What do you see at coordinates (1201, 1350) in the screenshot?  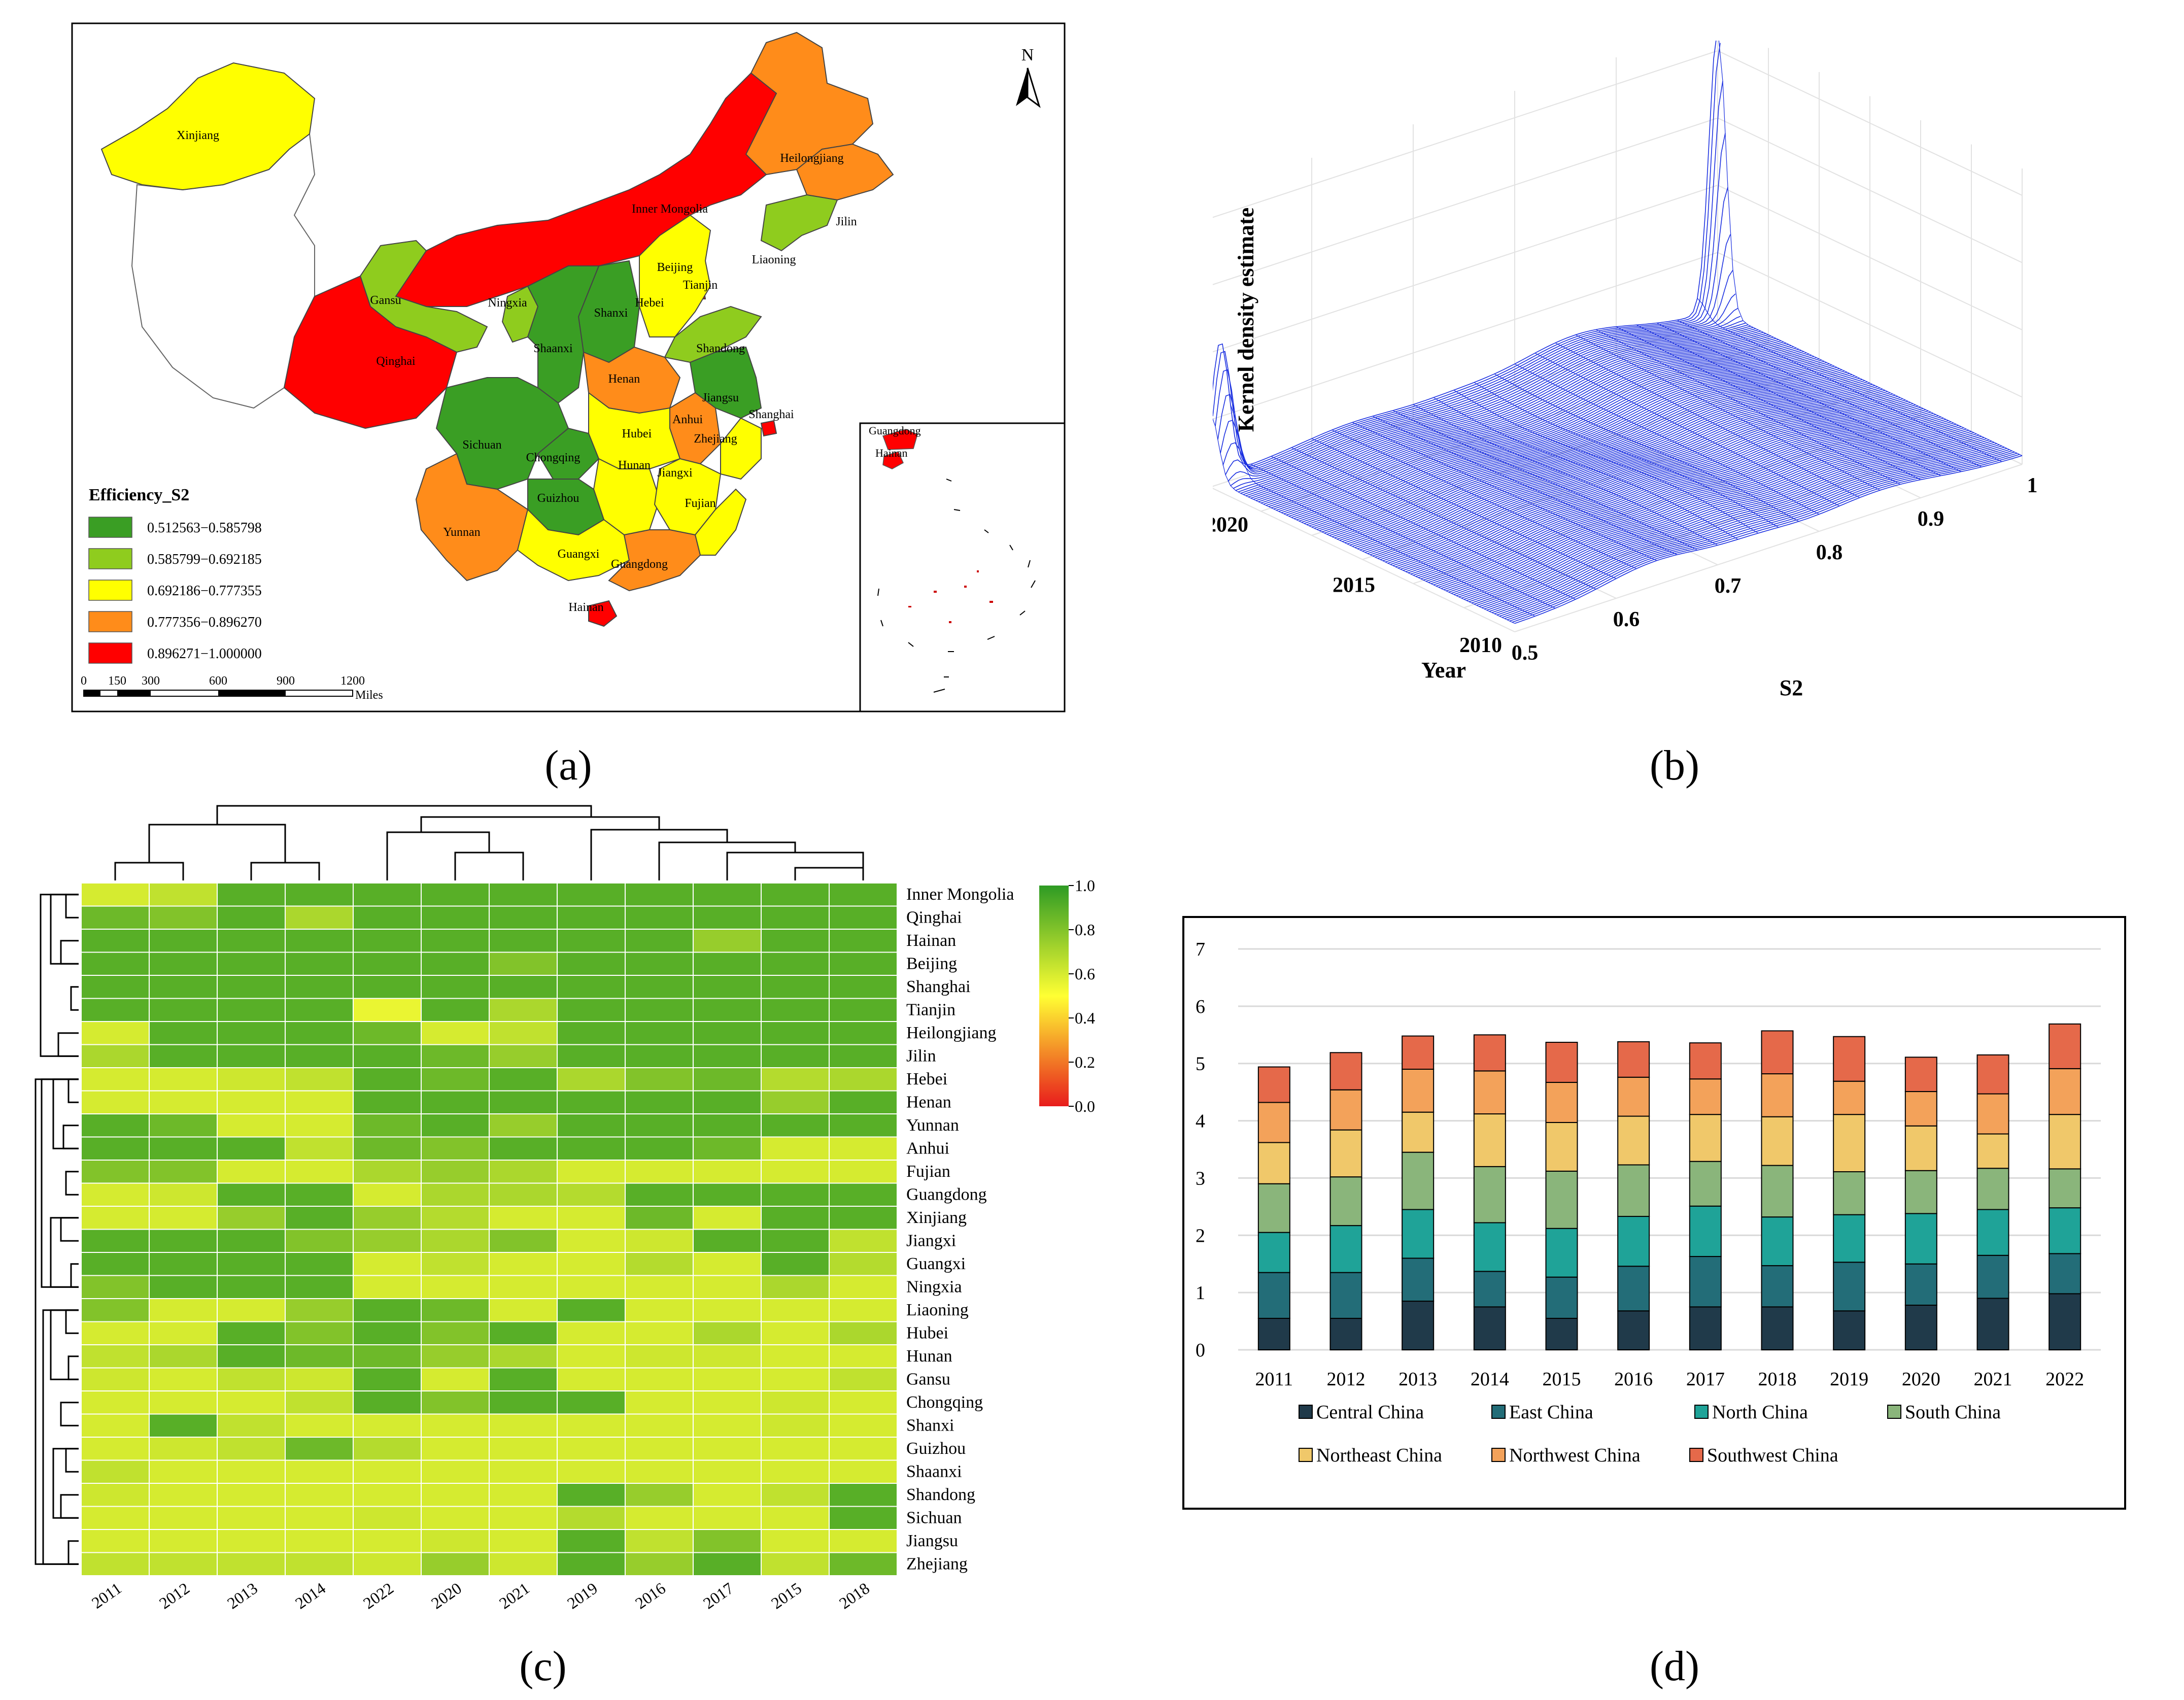 I see `y-tick-label: 0` at bounding box center [1201, 1350].